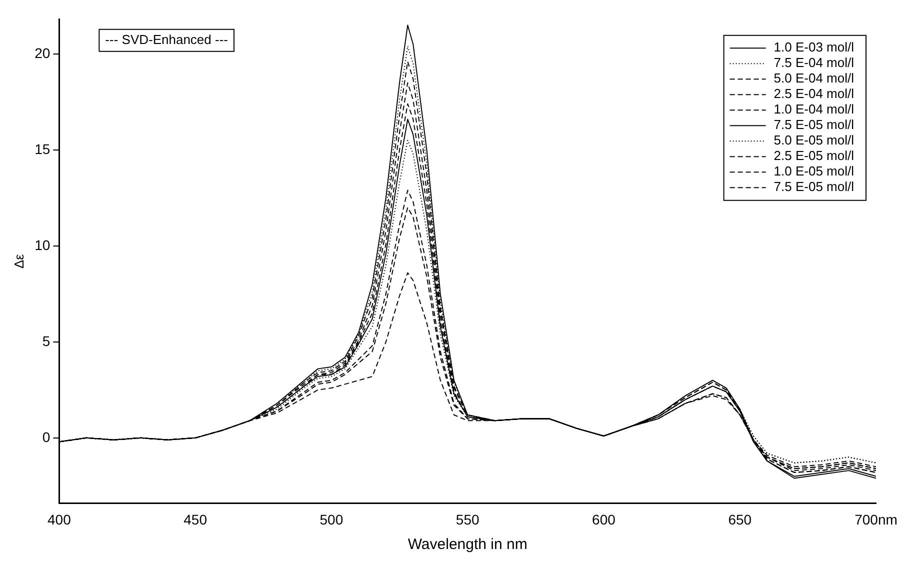 Image resolution: width=914 pixels, height=566 pixels. I want to click on legend-label: 7.5 E-04 mol/l, so click(814, 62).